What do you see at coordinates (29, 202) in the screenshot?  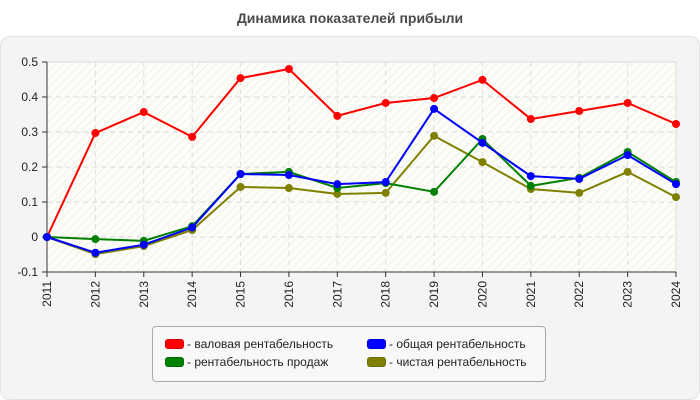 I see `y-tick-label: 0.1` at bounding box center [29, 202].